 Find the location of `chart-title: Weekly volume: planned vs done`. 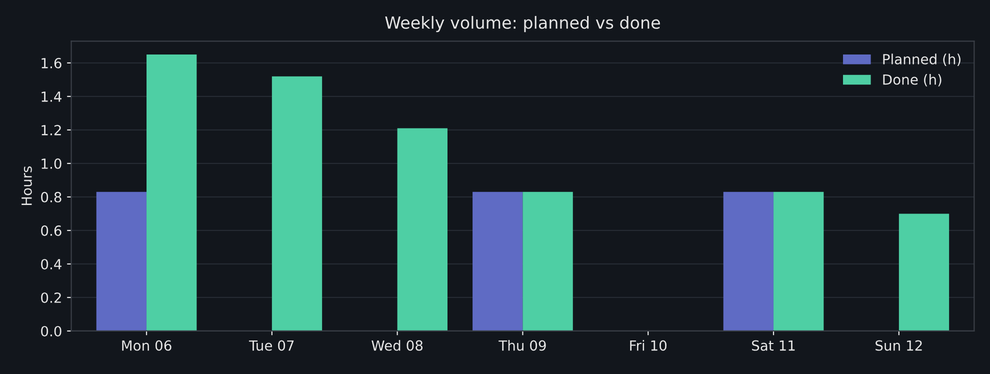

chart-title: Weekly volume: planned vs done is located at coordinates (522, 24).